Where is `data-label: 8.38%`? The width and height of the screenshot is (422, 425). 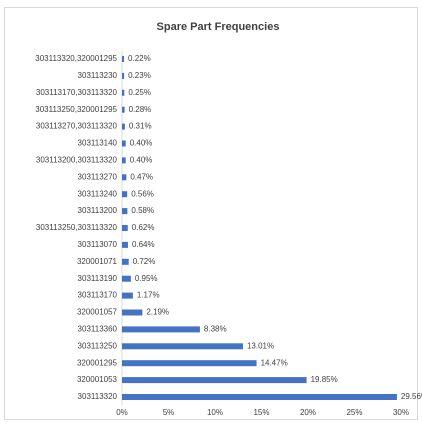
data-label: 8.38% is located at coordinates (215, 329).